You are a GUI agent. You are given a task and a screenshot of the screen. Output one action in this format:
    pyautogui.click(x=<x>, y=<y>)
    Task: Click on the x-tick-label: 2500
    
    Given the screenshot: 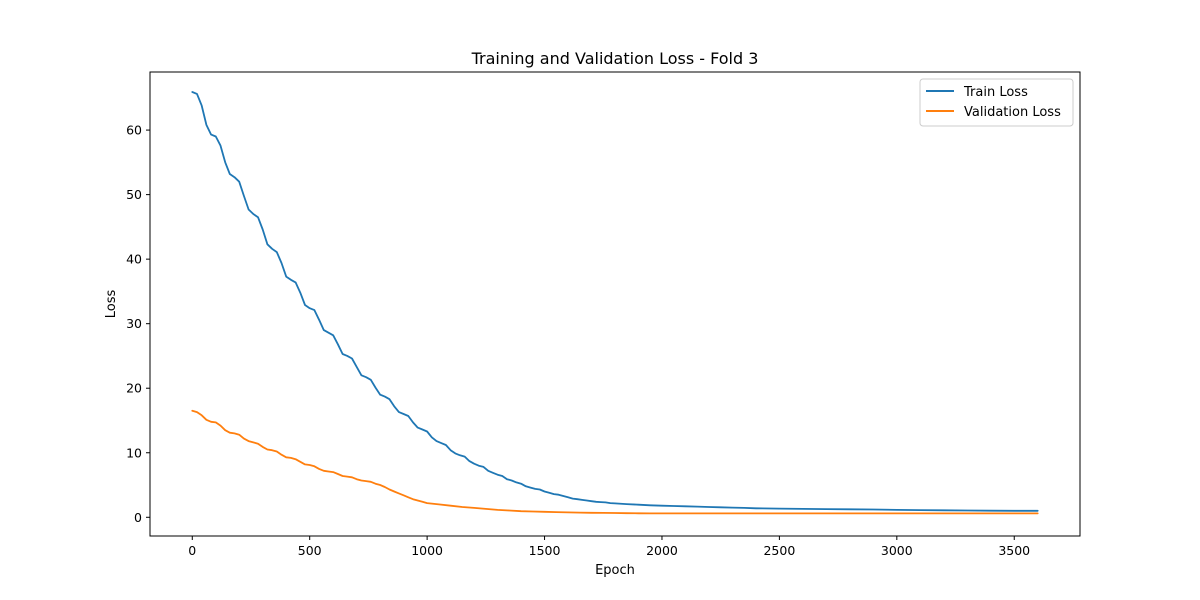 What is the action you would take?
    pyautogui.click(x=779, y=550)
    